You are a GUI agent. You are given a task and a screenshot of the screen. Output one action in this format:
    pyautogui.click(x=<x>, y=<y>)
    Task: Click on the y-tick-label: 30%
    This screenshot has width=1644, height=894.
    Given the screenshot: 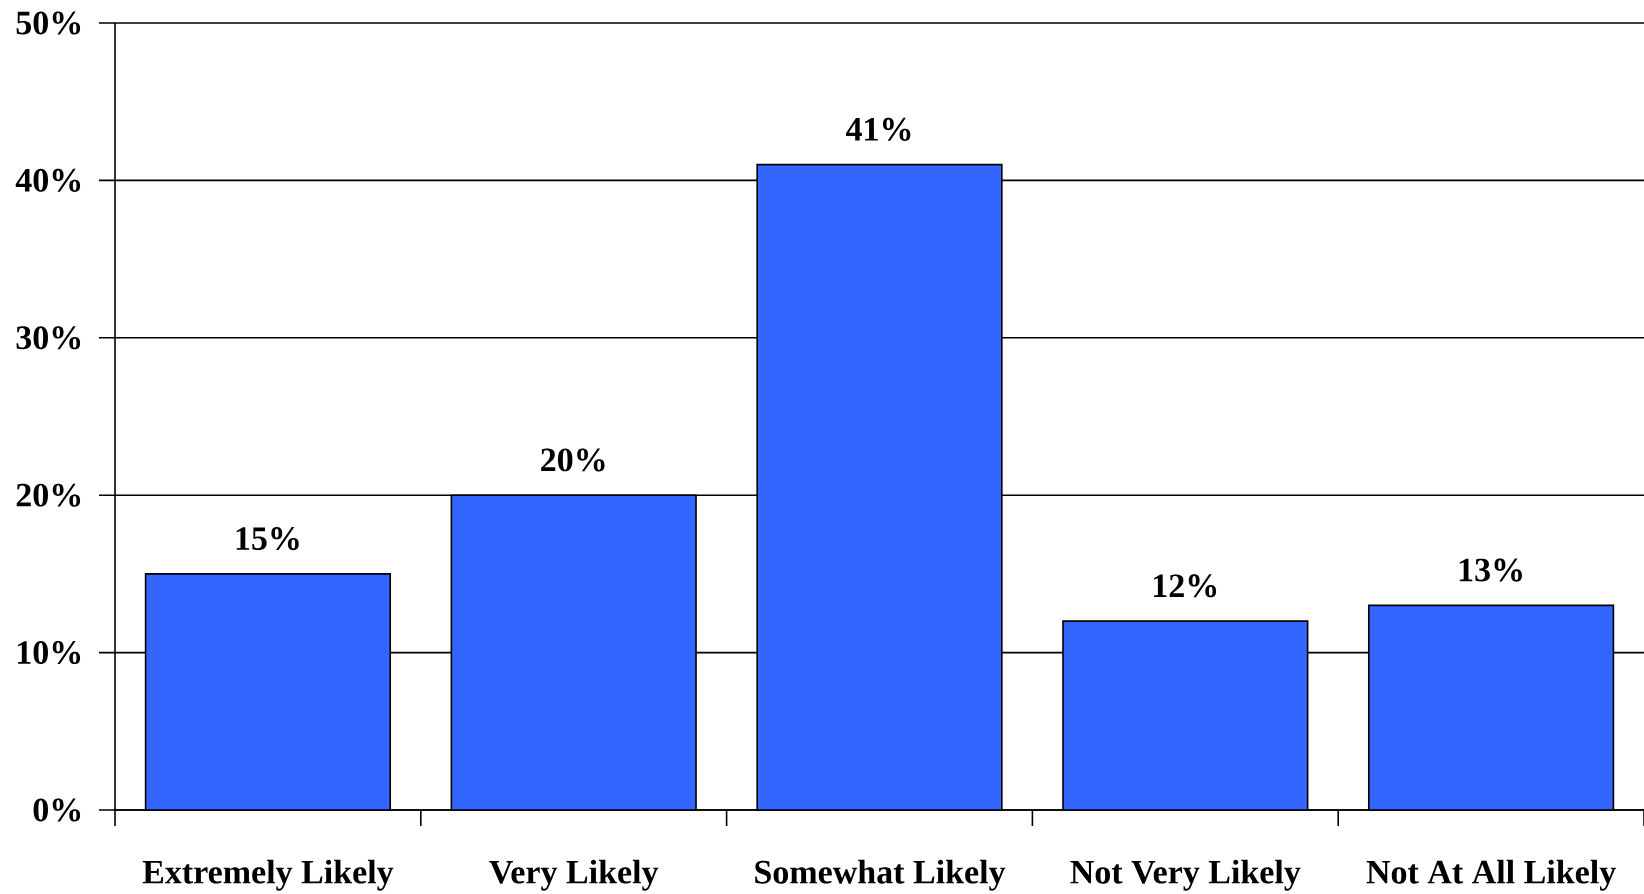 What is the action you would take?
    pyautogui.click(x=48, y=338)
    